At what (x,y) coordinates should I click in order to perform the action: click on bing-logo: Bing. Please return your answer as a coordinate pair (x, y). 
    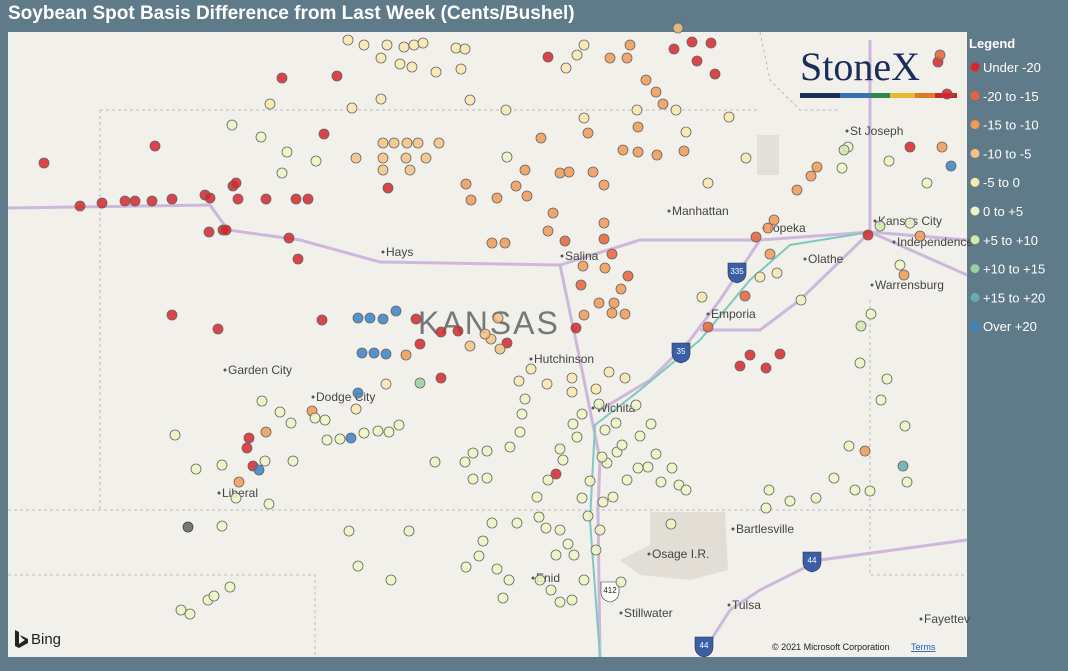
    Looking at the image, I should click on (38, 639).